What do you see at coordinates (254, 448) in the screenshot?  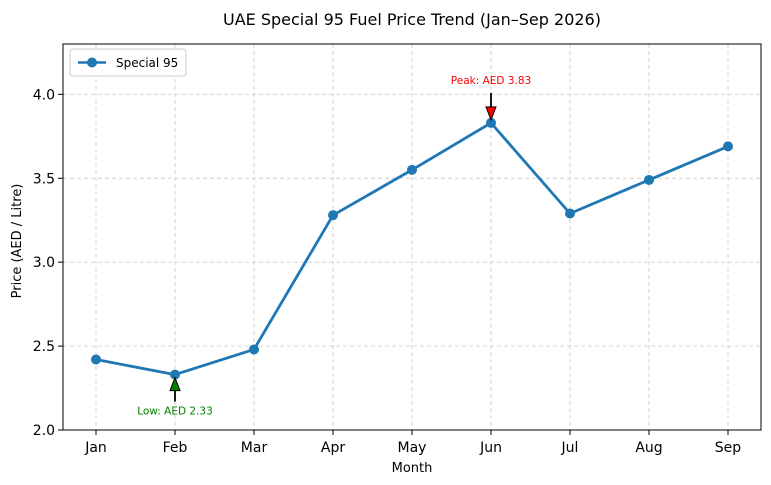 I see `x-tick-label: Mar` at bounding box center [254, 448].